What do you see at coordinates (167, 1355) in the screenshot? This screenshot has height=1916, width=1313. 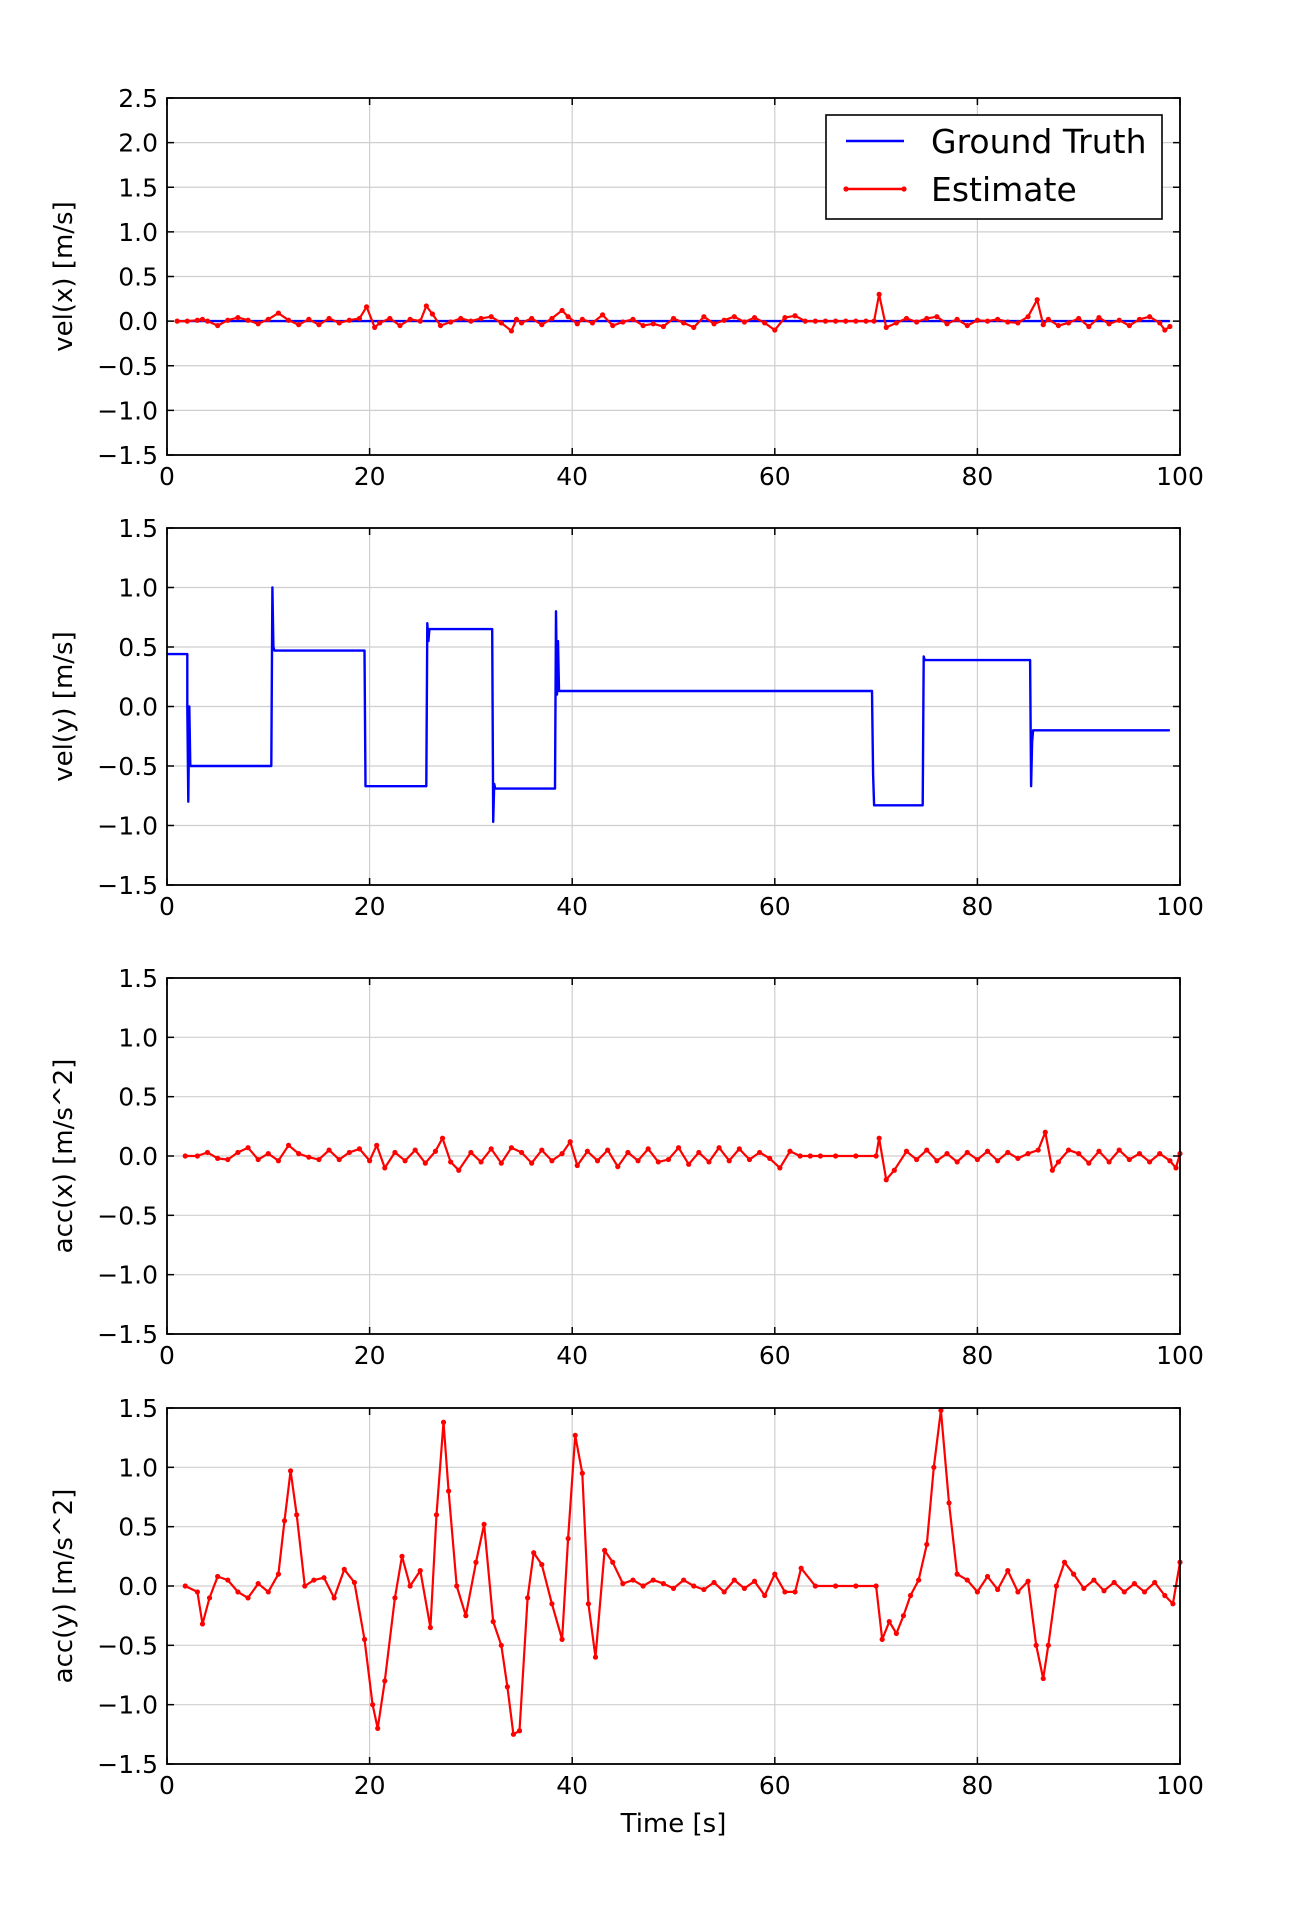 I see `panel-3-xtick-label-0: 0` at bounding box center [167, 1355].